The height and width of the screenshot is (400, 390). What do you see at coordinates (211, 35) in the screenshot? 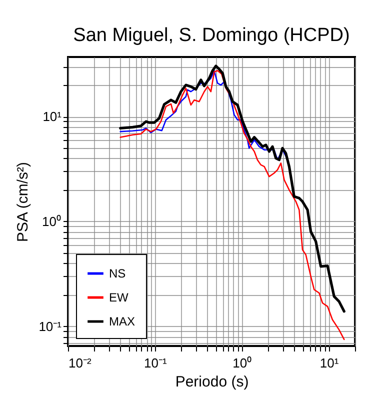
I see `chart-title: San Miguel, S. Domingo (HCPD)` at bounding box center [211, 35].